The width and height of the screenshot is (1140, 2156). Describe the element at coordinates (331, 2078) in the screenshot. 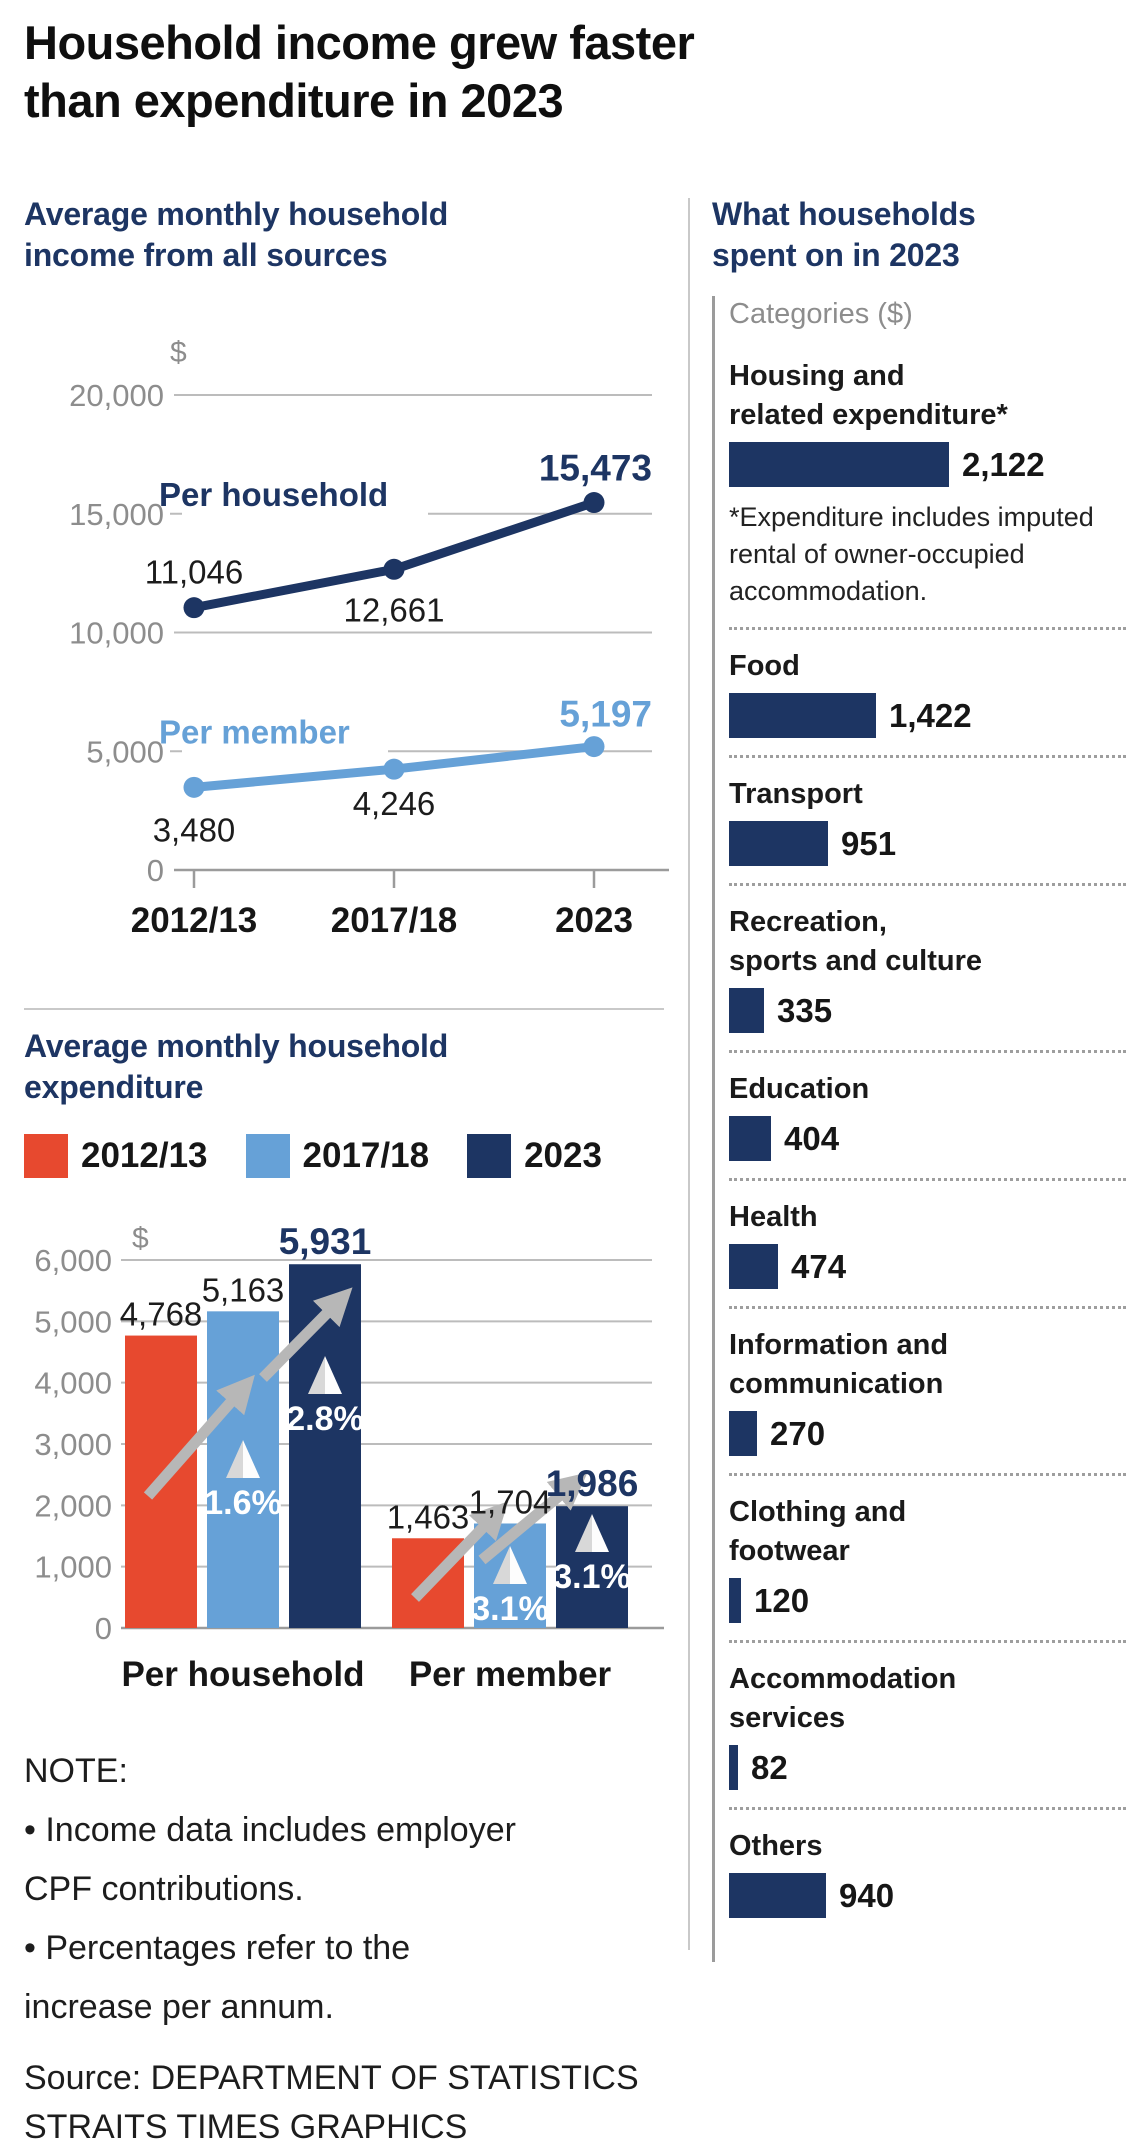

I see `source-line: Source: DEPARTMENT OF STATISTICS` at that location.